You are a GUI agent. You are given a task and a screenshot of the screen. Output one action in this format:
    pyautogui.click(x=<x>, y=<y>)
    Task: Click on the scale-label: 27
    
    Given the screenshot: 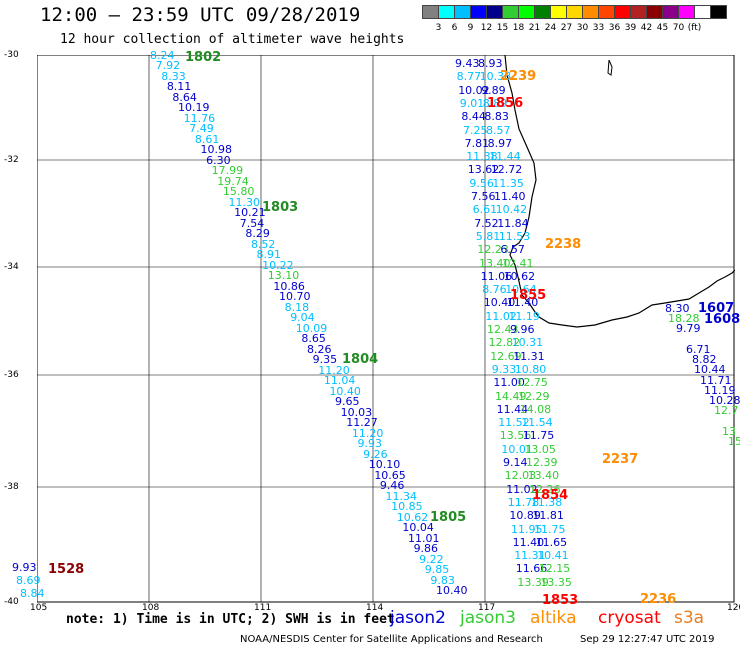 What is the action you would take?
    pyautogui.click(x=566, y=28)
    